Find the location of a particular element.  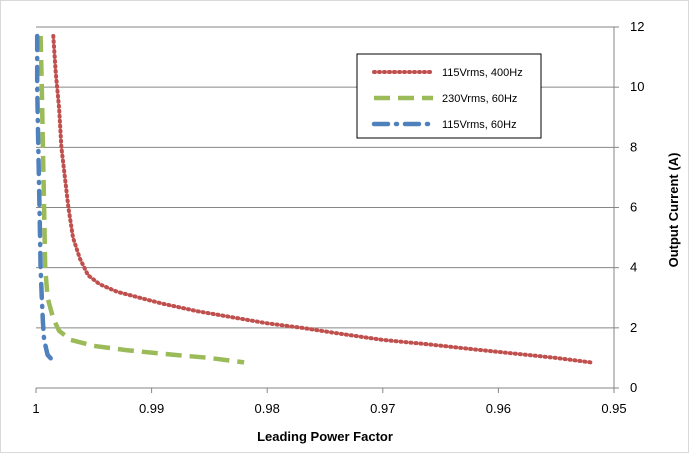

x-tick-label: 0.99 is located at coordinates (151, 408).